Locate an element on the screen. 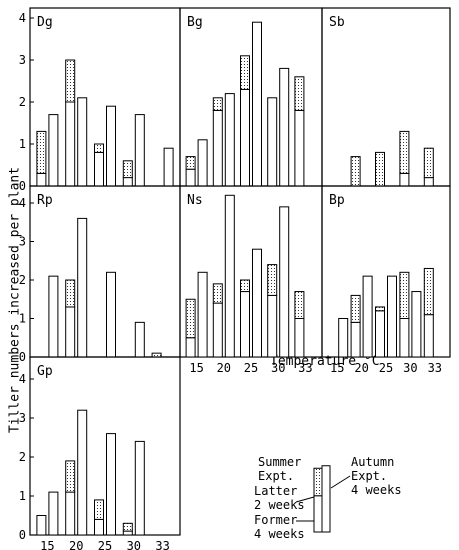  legend-leader-autumn is located at coordinates (340, 482).